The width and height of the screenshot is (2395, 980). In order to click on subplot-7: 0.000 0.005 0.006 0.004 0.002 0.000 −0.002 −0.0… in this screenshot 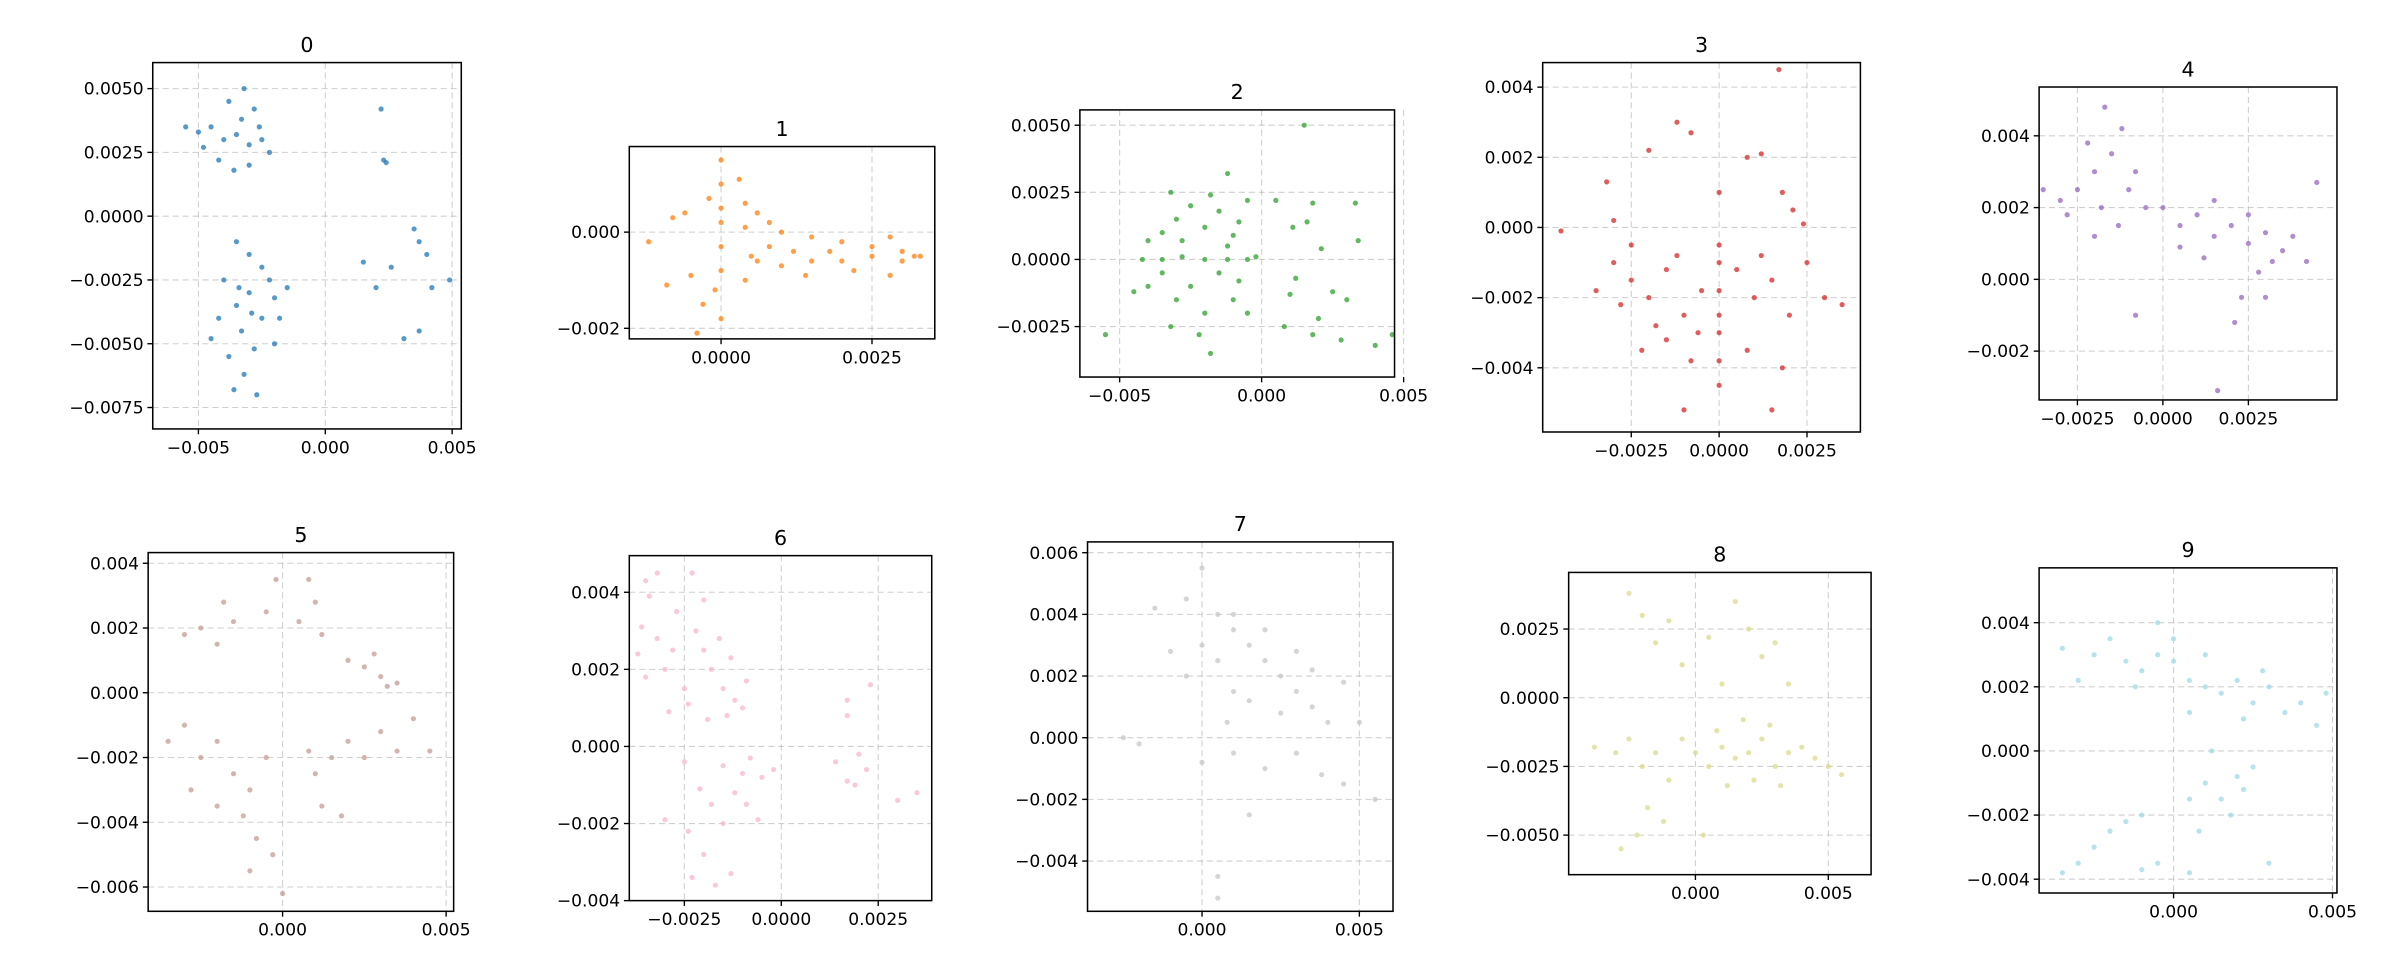, I will do `click(1204, 726)`.